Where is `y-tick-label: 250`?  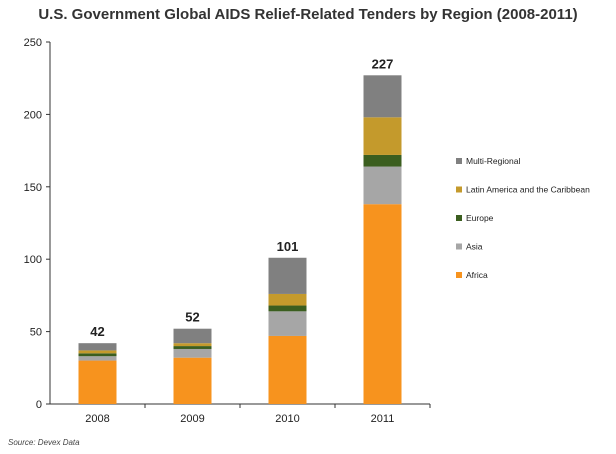 y-tick-label: 250 is located at coordinates (33, 43).